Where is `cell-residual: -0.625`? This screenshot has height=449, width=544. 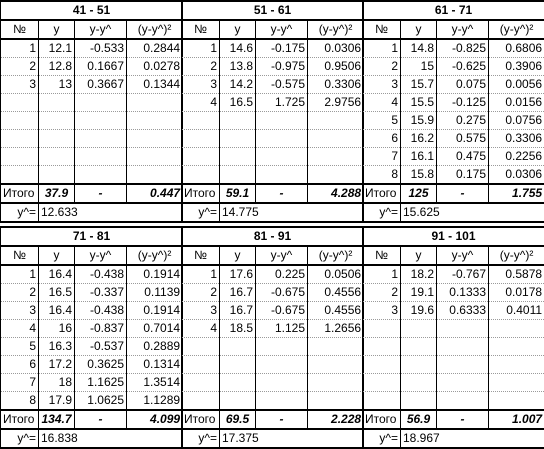 cell-residual: -0.625 is located at coordinates (463, 67).